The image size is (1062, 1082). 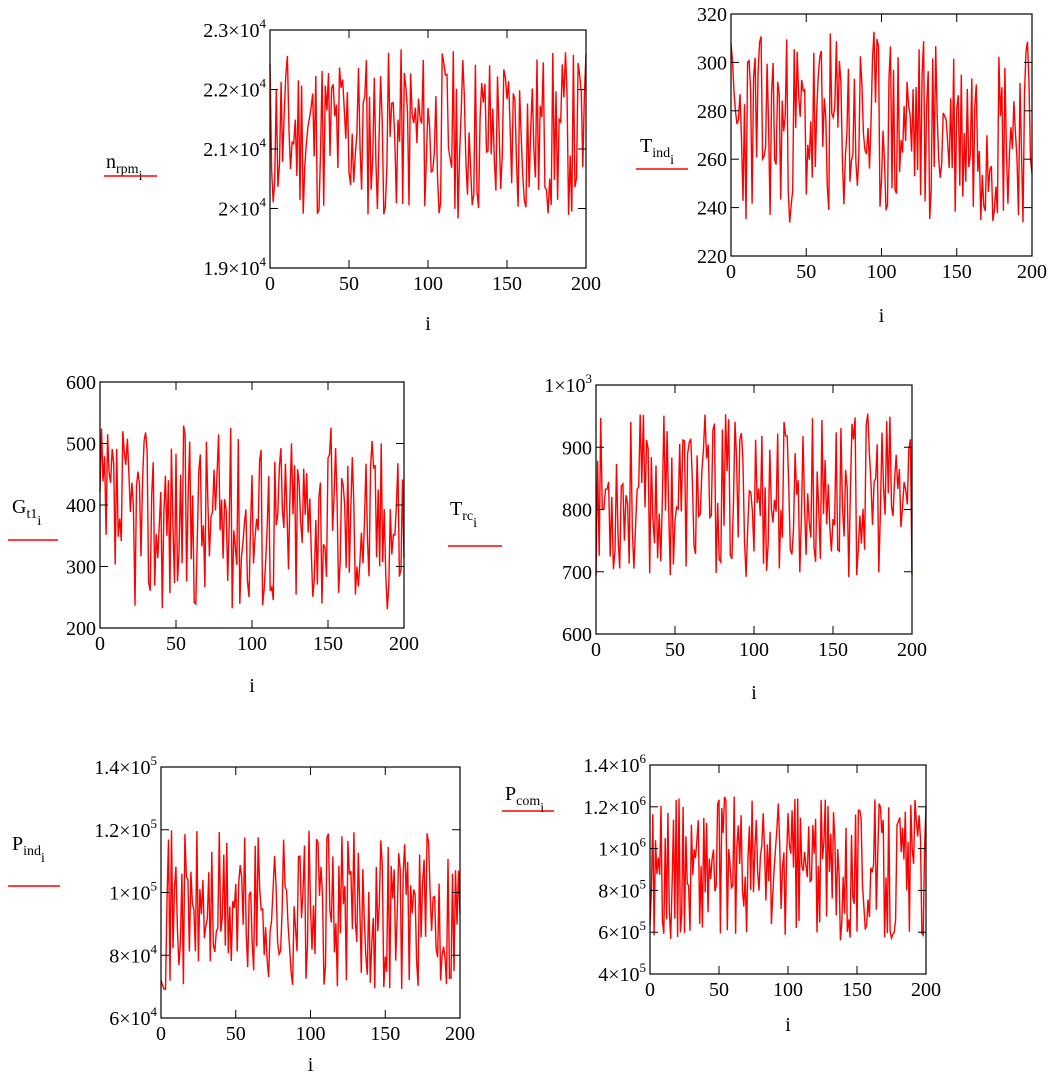 What do you see at coordinates (614, 764) in the screenshot?
I see `y-tick-label: 1.4×10⁶` at bounding box center [614, 764].